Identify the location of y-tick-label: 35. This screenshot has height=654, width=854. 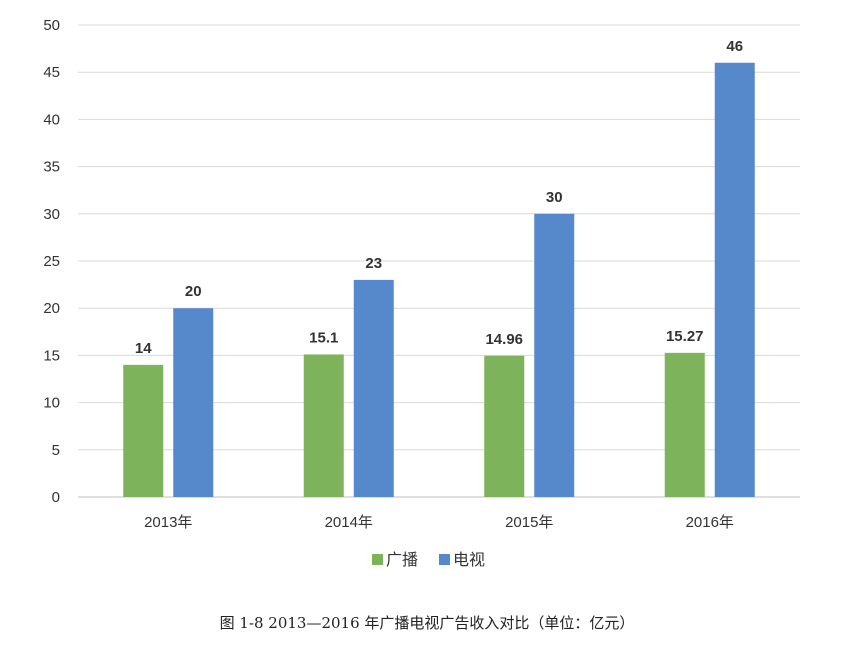
(51, 167).